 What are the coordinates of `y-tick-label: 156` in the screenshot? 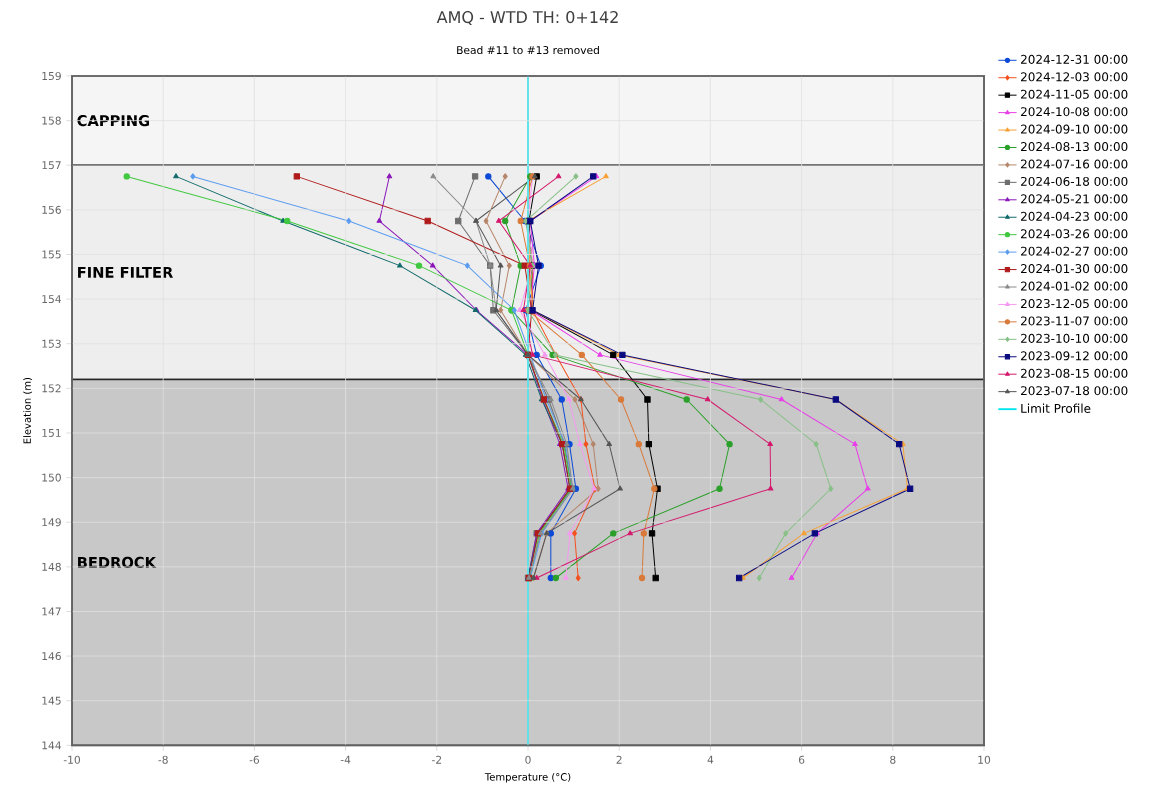 It's located at (51, 209).